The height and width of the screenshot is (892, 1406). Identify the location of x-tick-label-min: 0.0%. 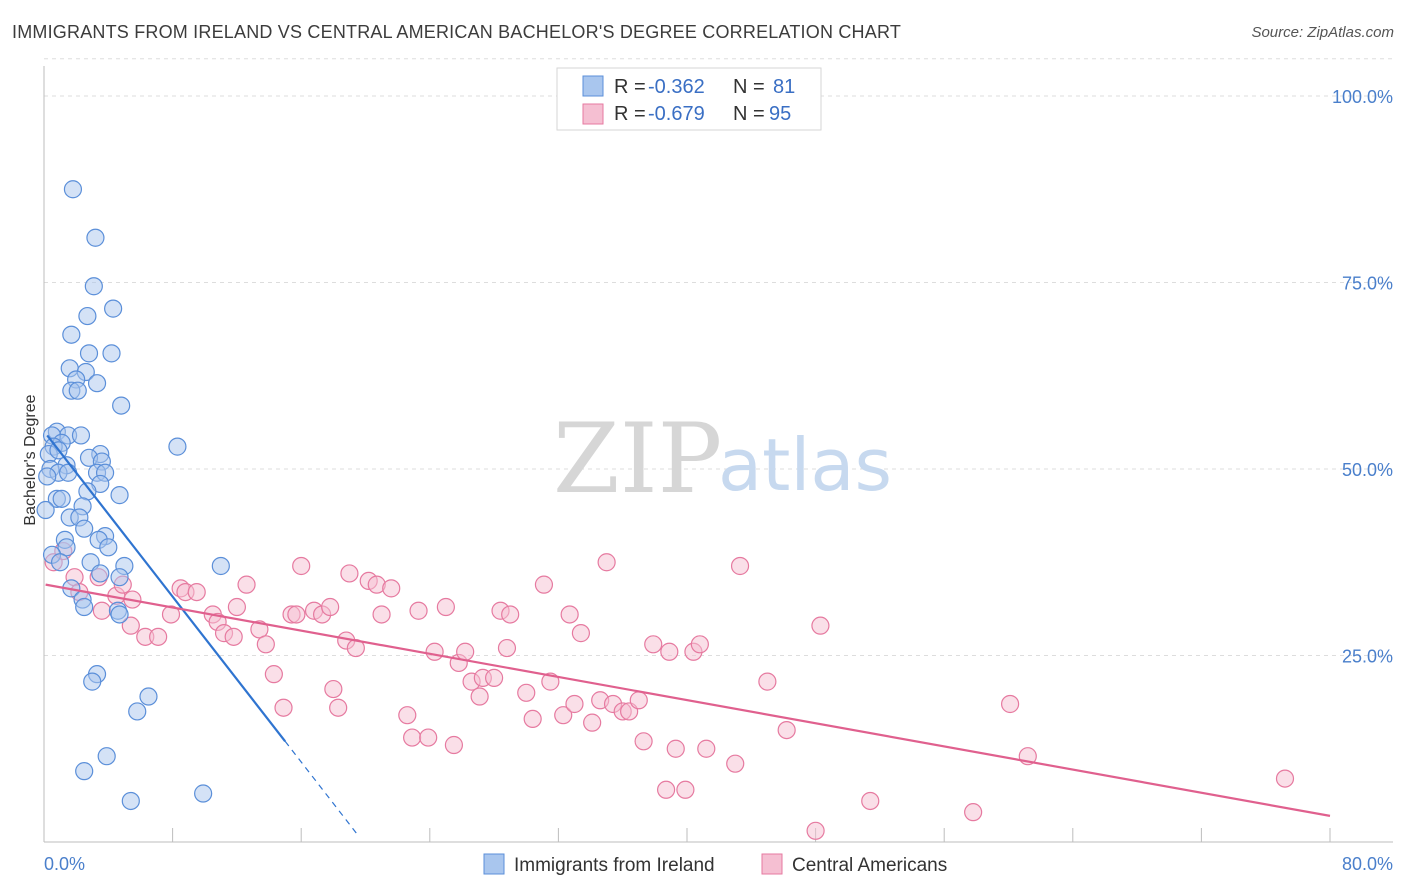
(64, 864).